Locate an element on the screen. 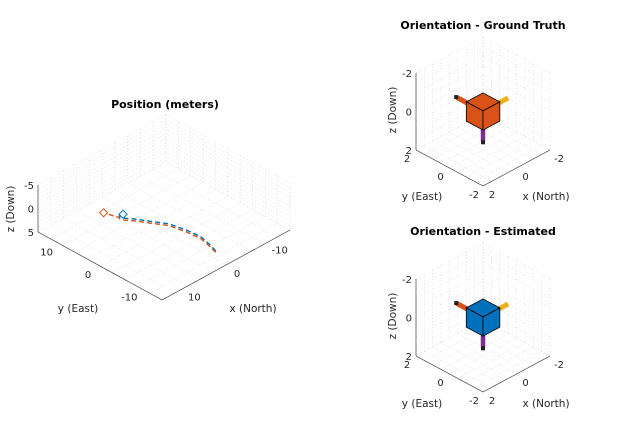  y-tick-label: 2 is located at coordinates (407, 159).